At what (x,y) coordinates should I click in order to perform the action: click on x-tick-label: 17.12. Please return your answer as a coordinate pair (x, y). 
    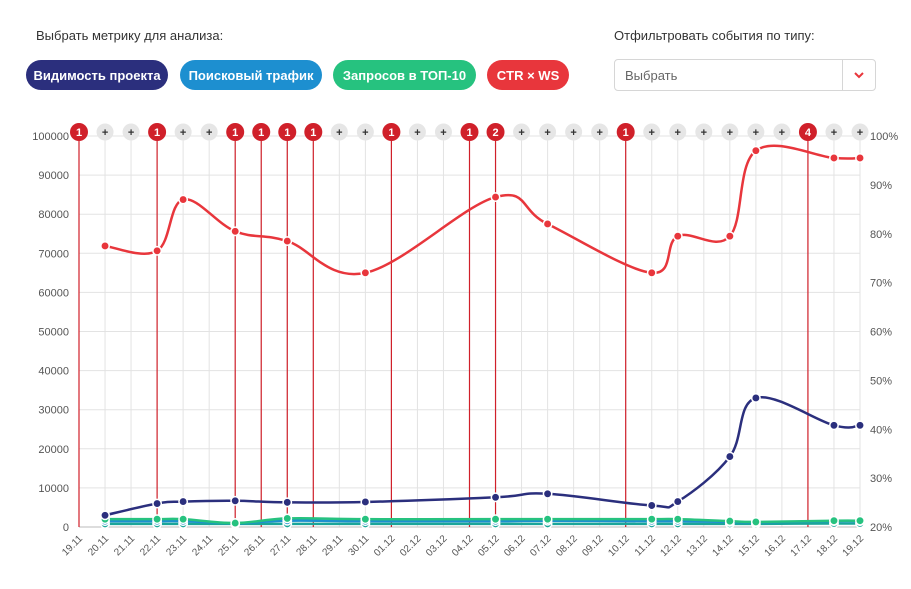
    Looking at the image, I should click on (802, 546).